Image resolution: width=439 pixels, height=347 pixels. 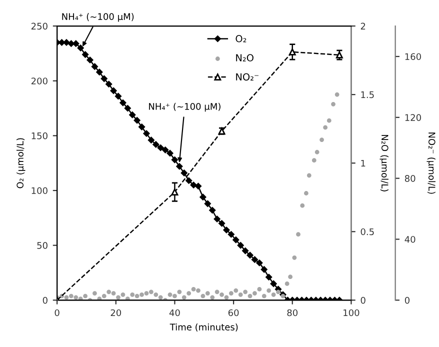 I want to click on y3-tick-label: 160, so click(x=413, y=56).